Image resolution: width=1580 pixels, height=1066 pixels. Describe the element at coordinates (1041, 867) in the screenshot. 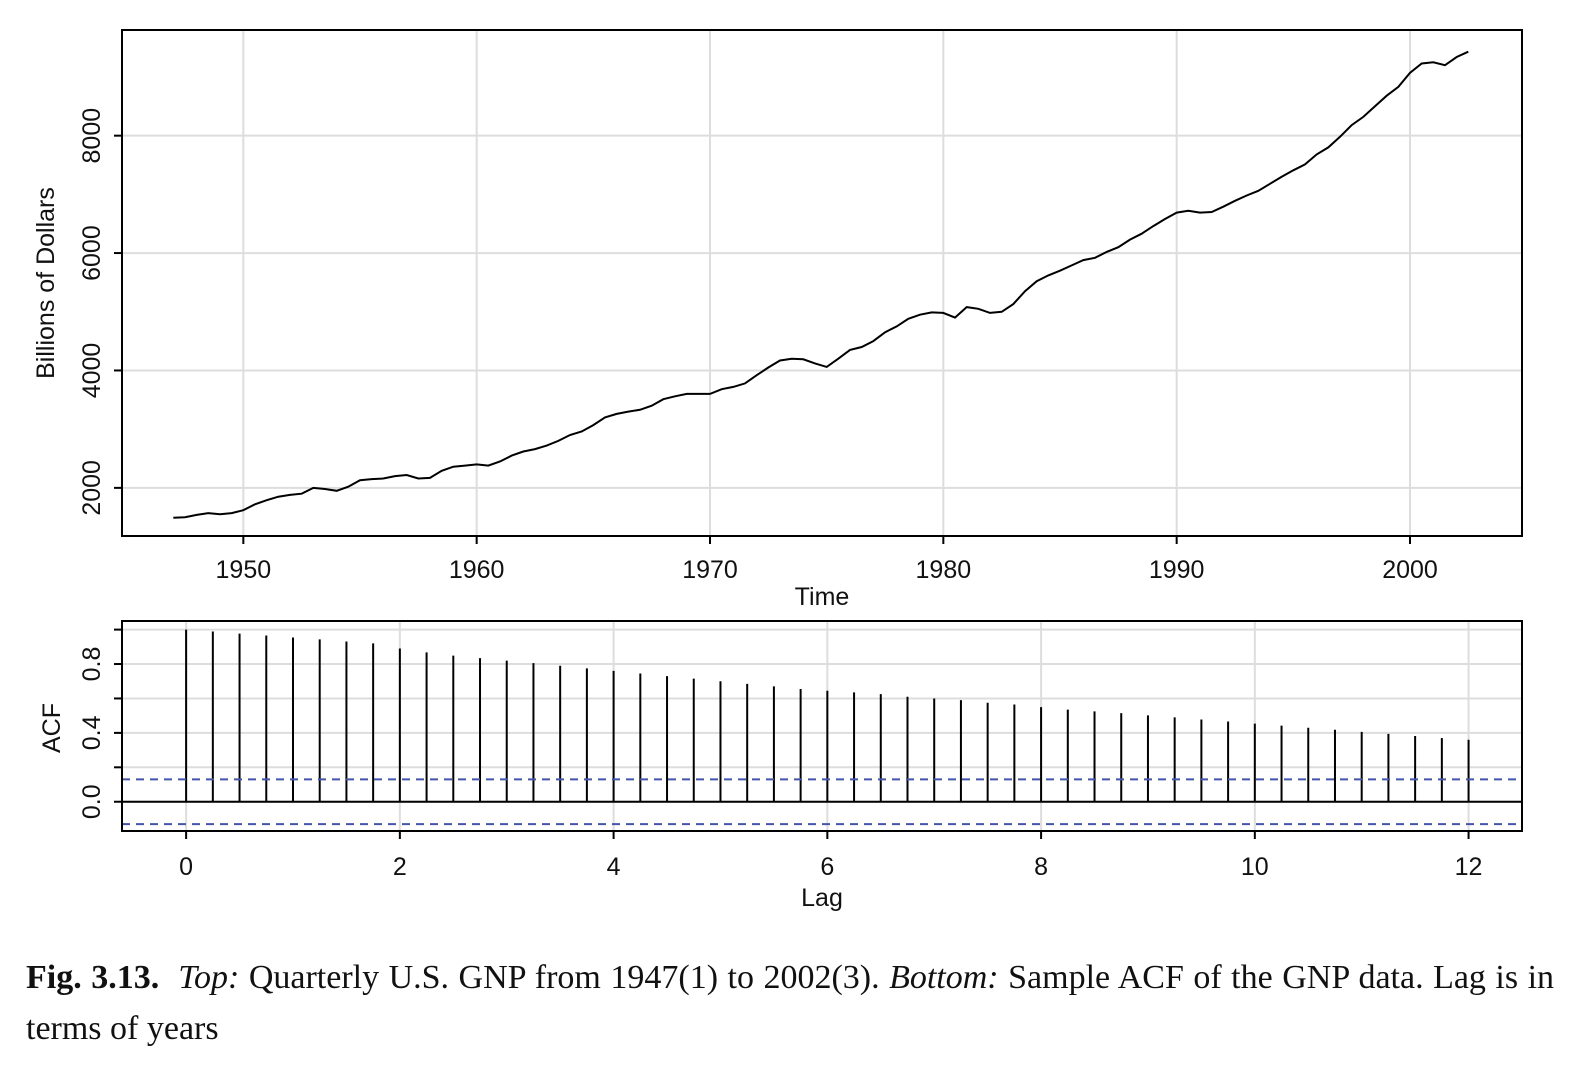

I see `bottom-x-tick-label: 8` at that location.